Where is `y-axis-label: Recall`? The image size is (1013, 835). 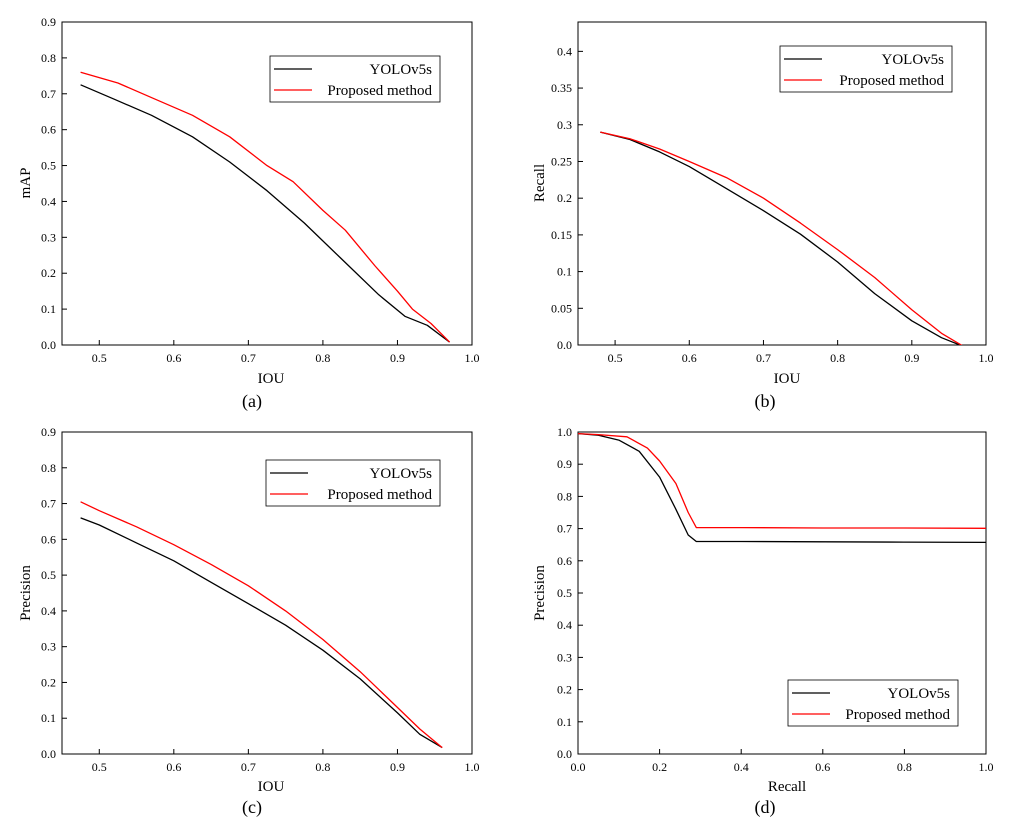 y-axis-label: Recall is located at coordinates (540, 183).